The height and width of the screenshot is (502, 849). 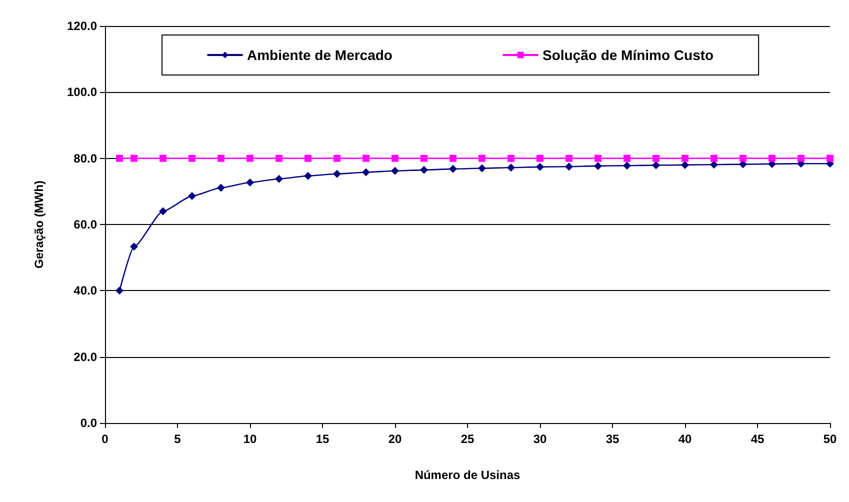 What do you see at coordinates (467, 475) in the screenshot?
I see `x-axis-title: Número de Usinas` at bounding box center [467, 475].